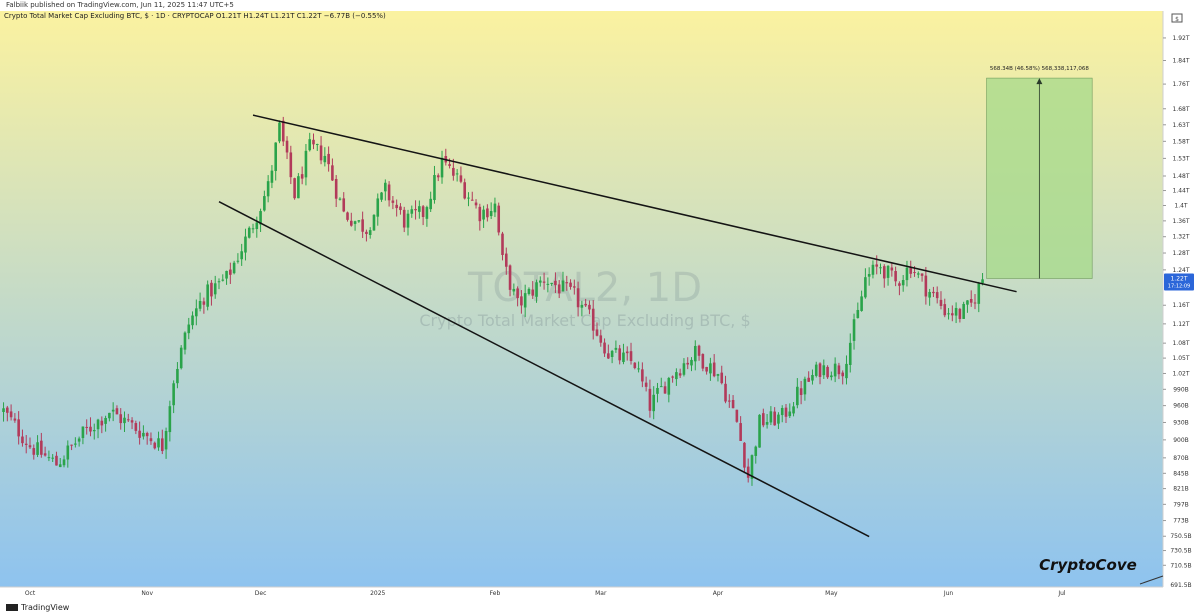  I want to click on currency-unit-glyph: $, so click(1177, 19).